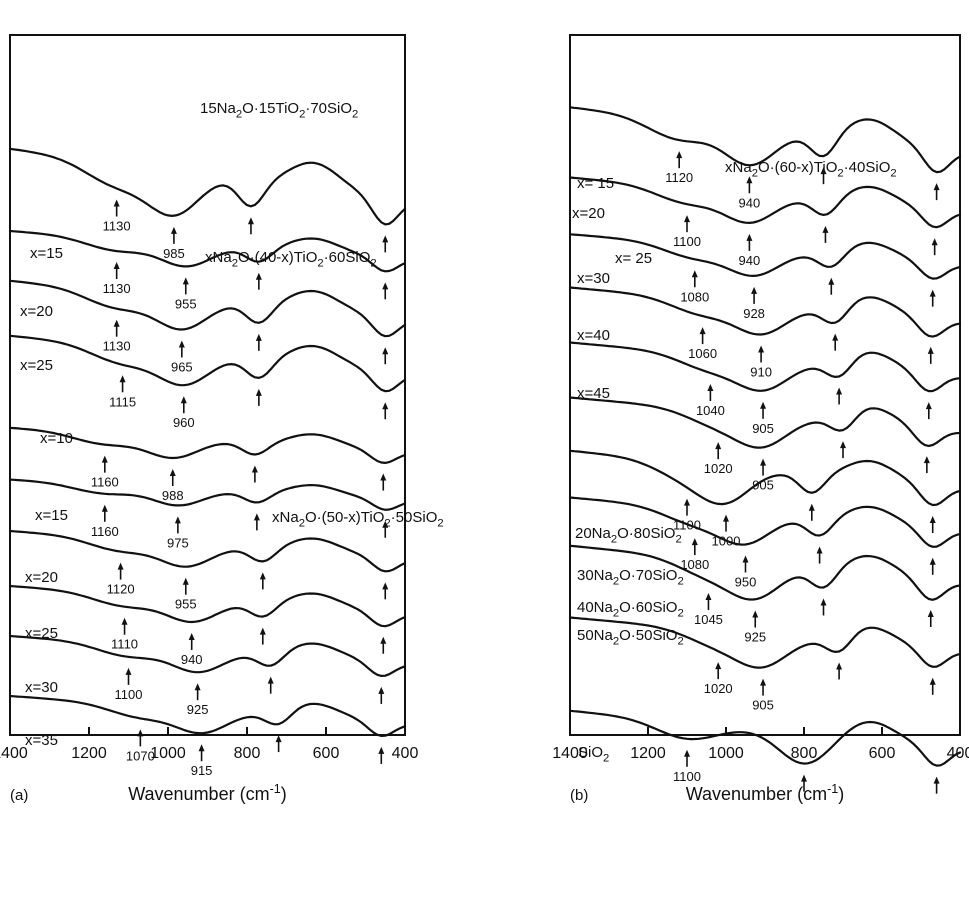 The width and height of the screenshot is (969, 909). I want to click on series-x-label: x=40, so click(593, 335).